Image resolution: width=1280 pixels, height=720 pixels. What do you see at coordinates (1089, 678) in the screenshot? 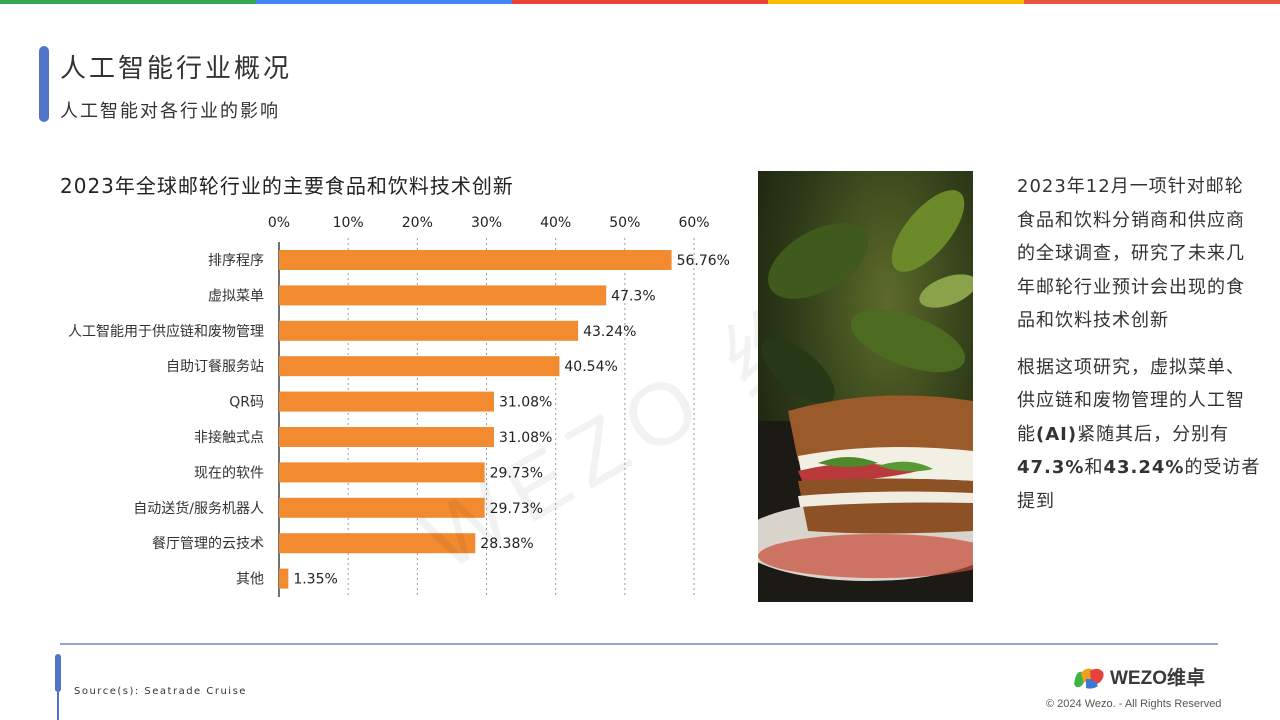
I see `logo-mark-icon` at bounding box center [1089, 678].